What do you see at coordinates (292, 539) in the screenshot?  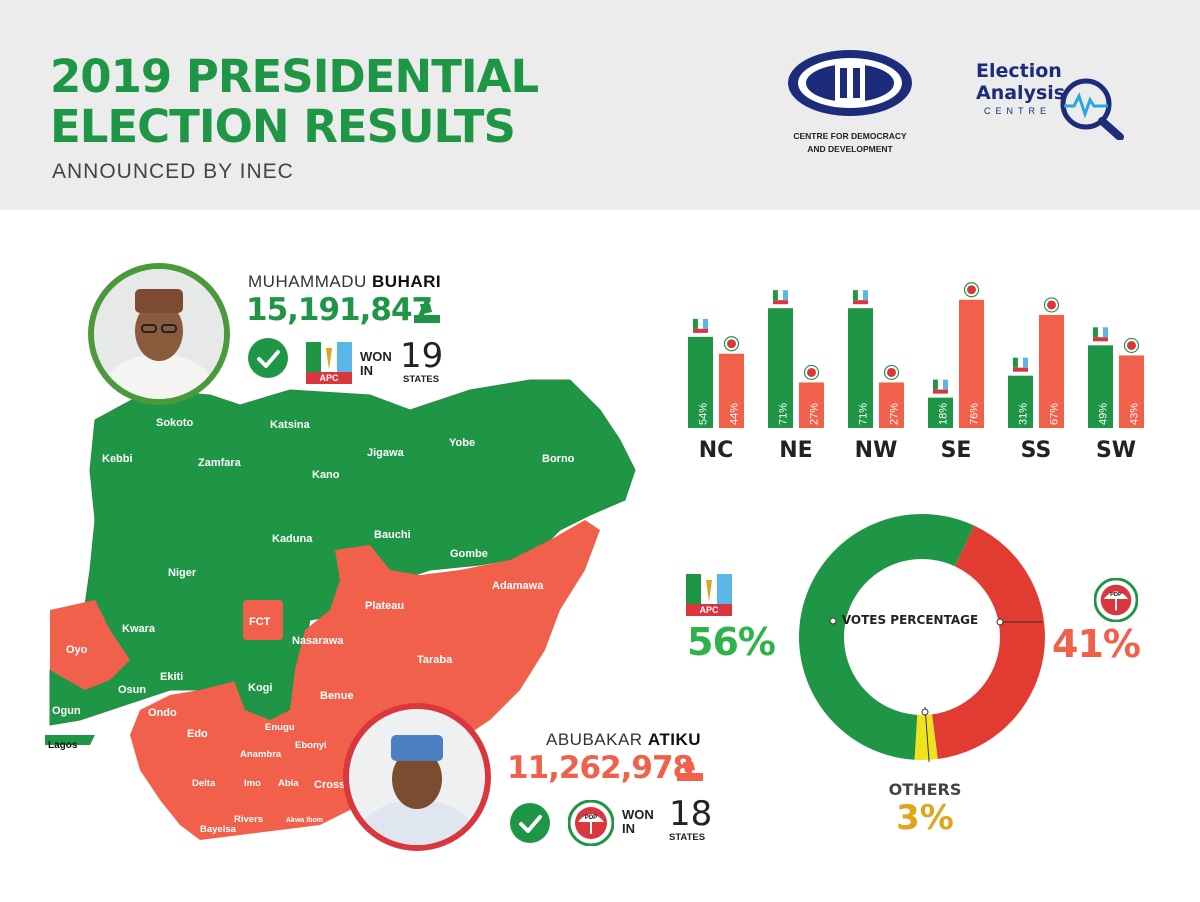 I see `map-label-kaduna: Kaduna` at bounding box center [292, 539].